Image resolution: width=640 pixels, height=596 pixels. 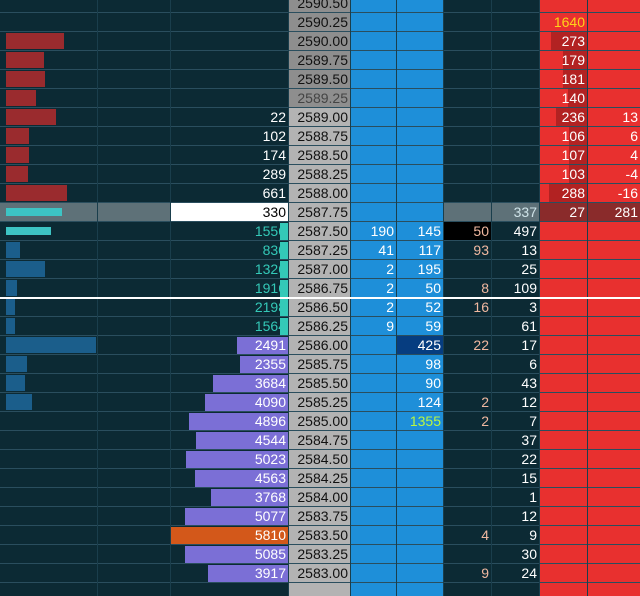 What do you see at coordinates (386, 250) in the screenshot?
I see `bid-cell: 41` at bounding box center [386, 250].